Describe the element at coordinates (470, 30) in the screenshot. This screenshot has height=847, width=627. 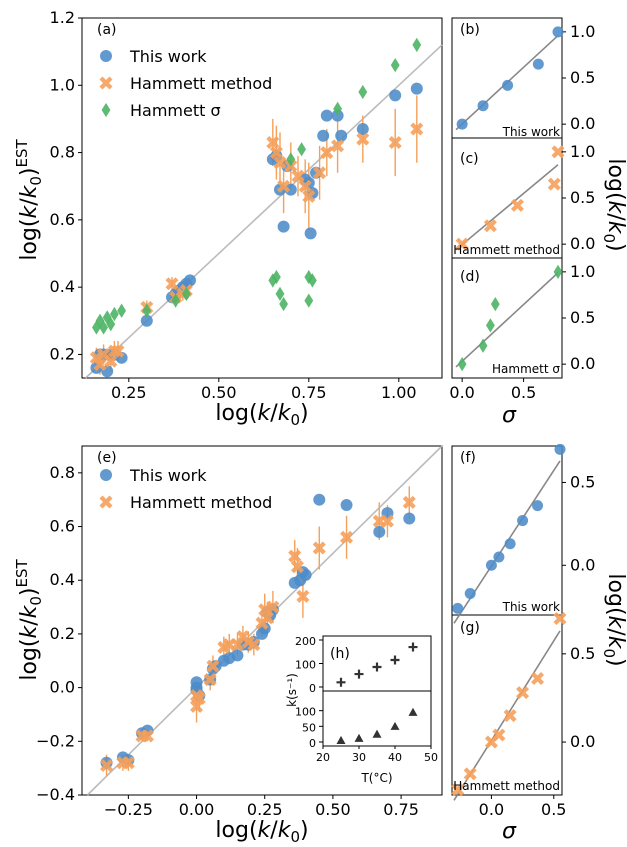
I see `panel-b-label: (b)` at that location.